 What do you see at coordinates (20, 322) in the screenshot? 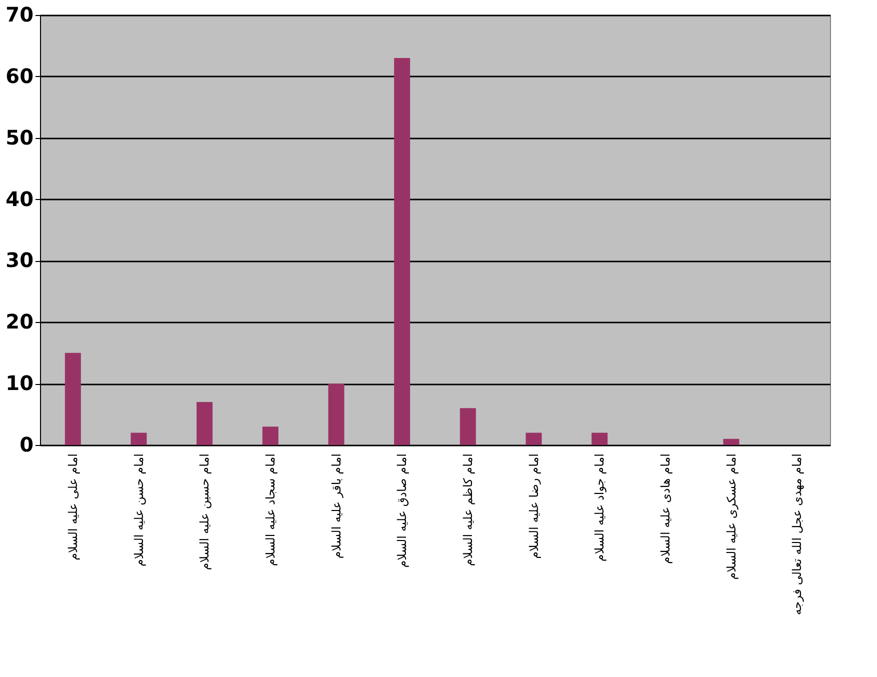
I see `y-tick-label: 20` at bounding box center [20, 322].